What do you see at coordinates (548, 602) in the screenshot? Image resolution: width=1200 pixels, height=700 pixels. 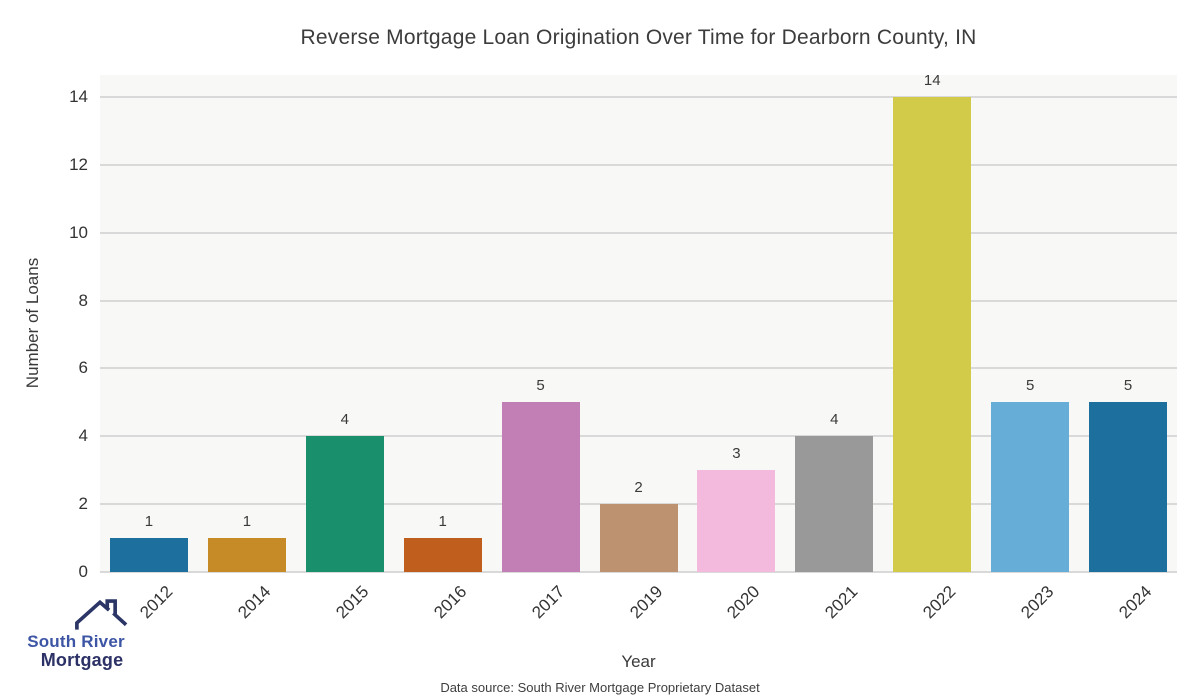 I see `xtick-label-2017: 2017` at bounding box center [548, 602].